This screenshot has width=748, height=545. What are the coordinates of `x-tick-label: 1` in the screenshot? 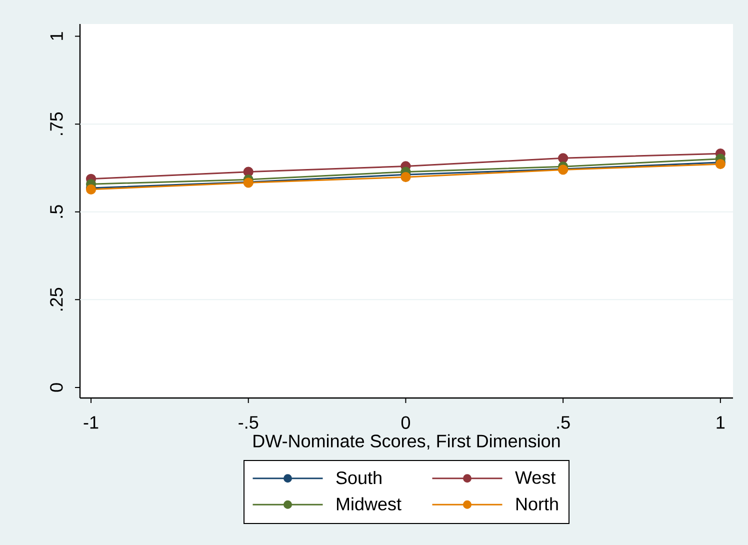 It's located at (720, 422).